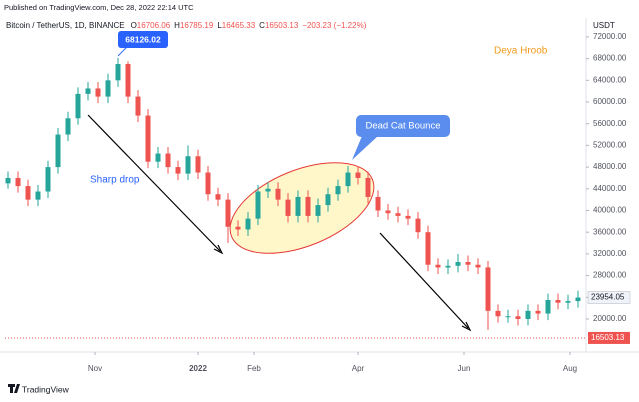 This screenshot has width=639, height=402. I want to click on ohlc-value: 16706.06, so click(154, 25).